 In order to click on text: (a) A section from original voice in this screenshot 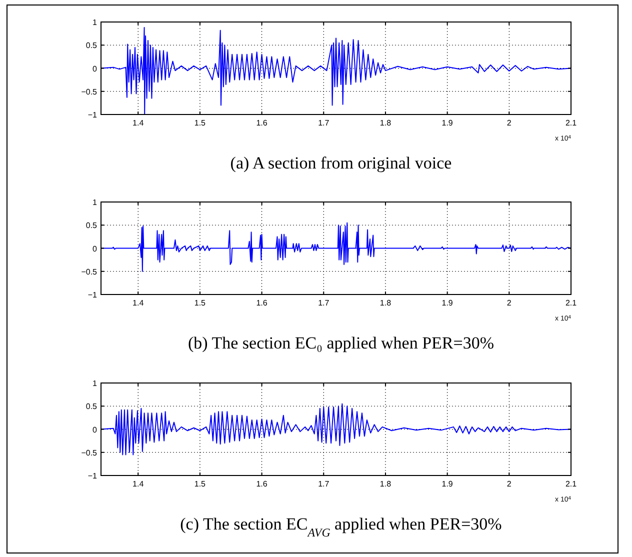, I will do `click(341, 163)`.